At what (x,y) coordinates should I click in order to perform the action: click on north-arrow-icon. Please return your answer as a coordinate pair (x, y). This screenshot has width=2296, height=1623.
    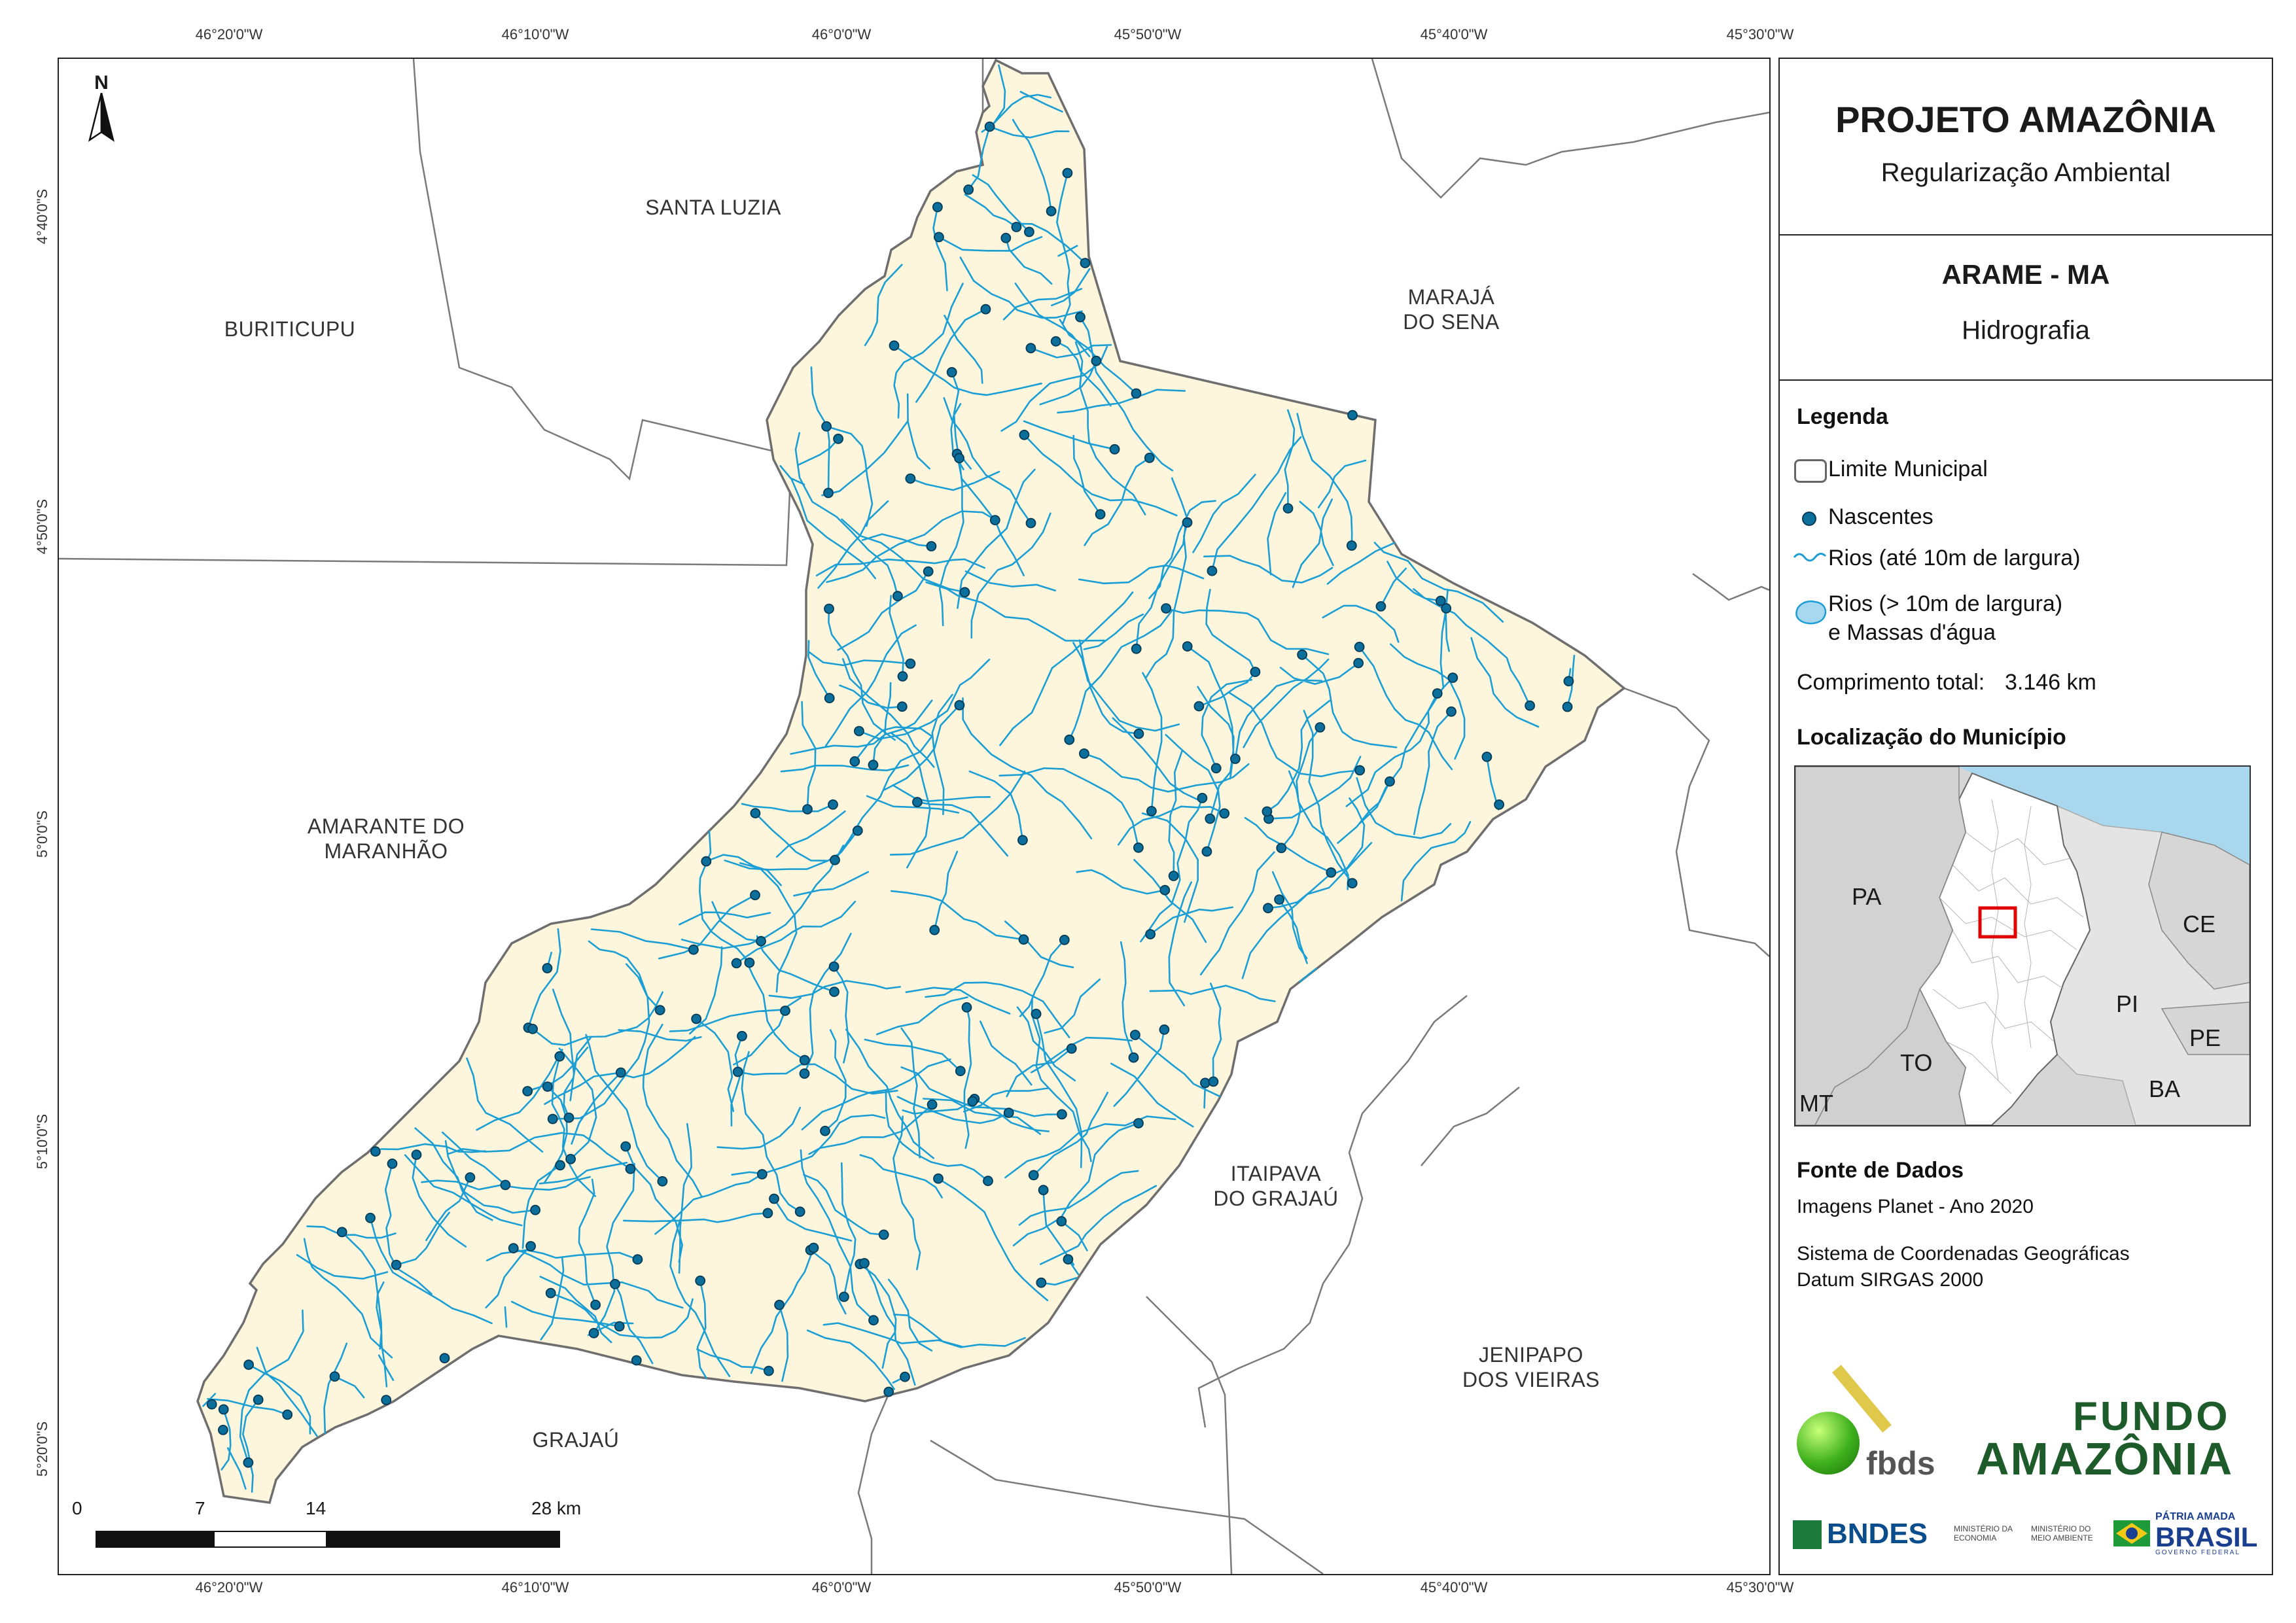
    Looking at the image, I should click on (101, 118).